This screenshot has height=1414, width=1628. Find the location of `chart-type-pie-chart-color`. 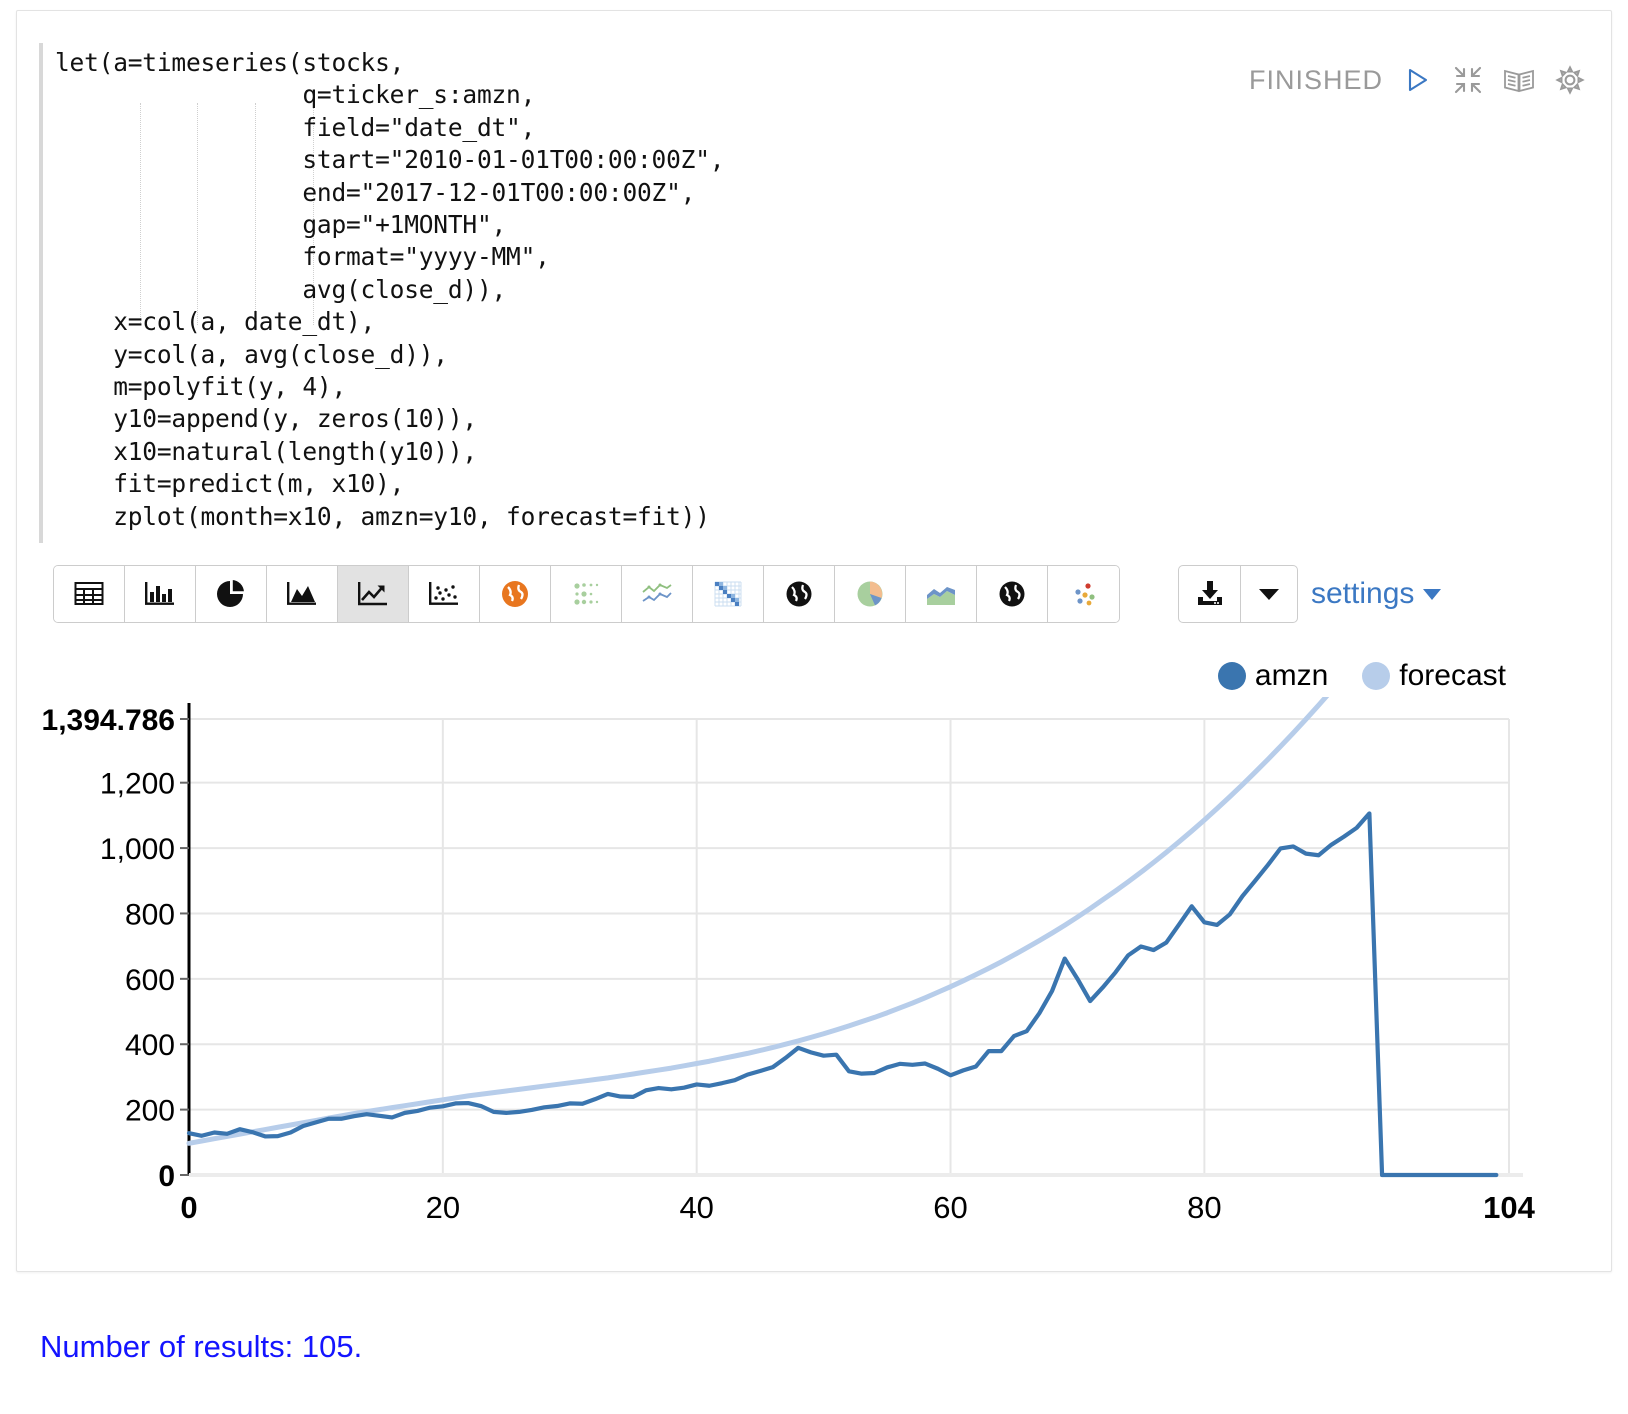

chart-type-pie-chart-color is located at coordinates (870, 594).